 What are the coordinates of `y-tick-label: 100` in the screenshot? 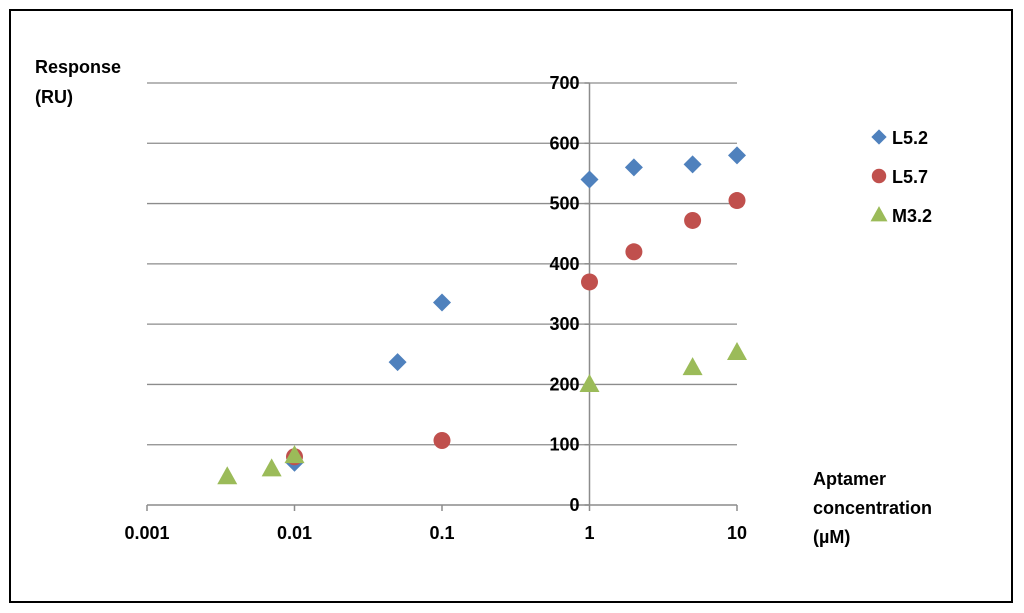 It's located at (564, 445).